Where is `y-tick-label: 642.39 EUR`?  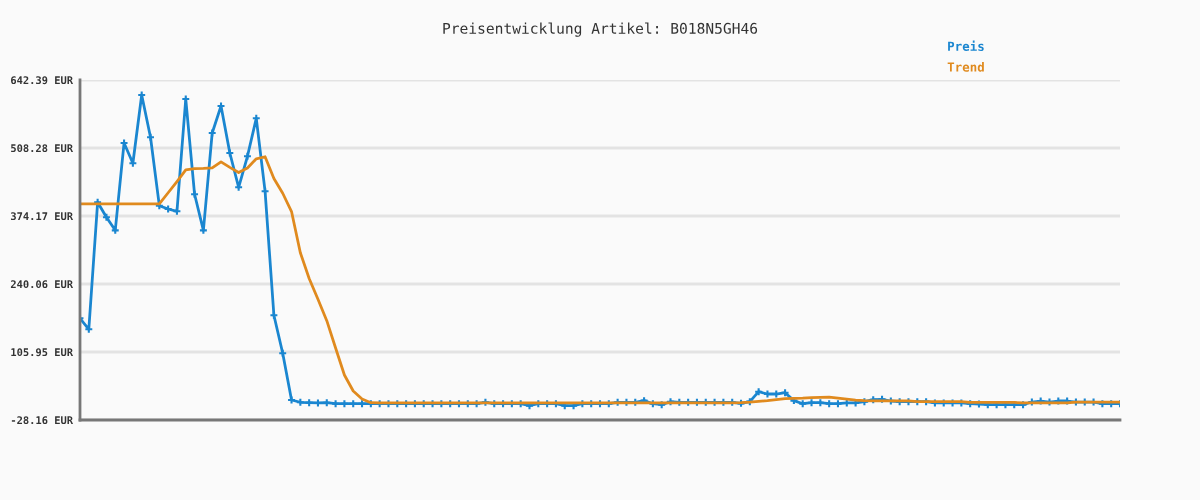
y-tick-label: 642.39 EUR is located at coordinates (42, 80).